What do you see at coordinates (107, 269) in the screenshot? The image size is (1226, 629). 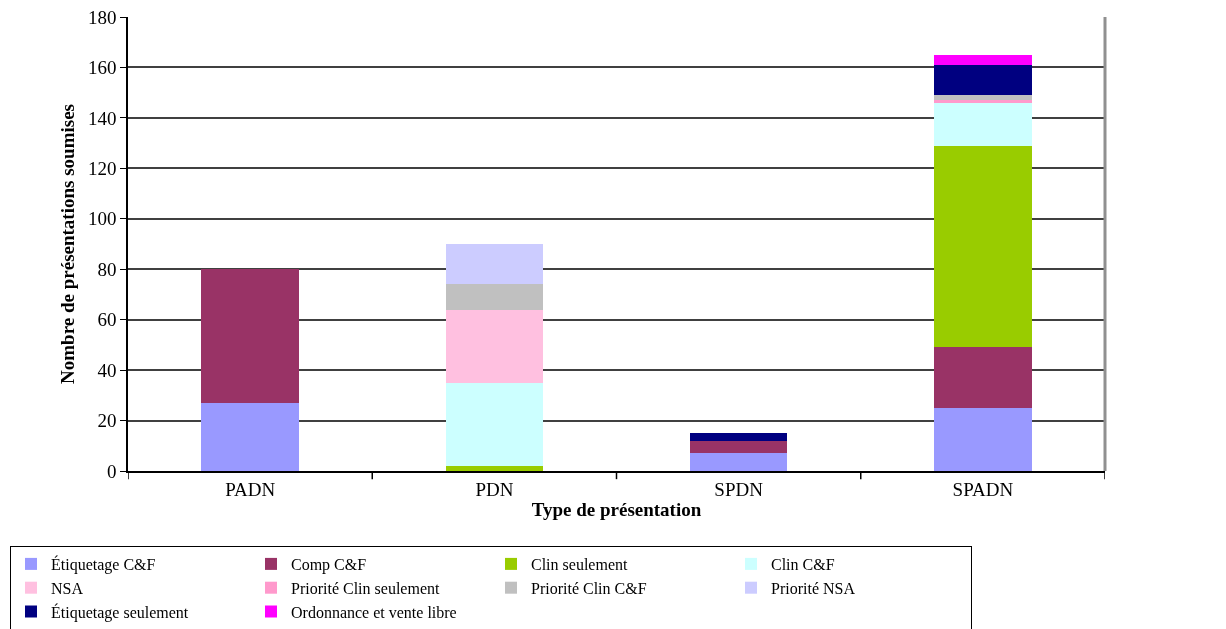 I see `y-tick-label: 80` at bounding box center [107, 269].